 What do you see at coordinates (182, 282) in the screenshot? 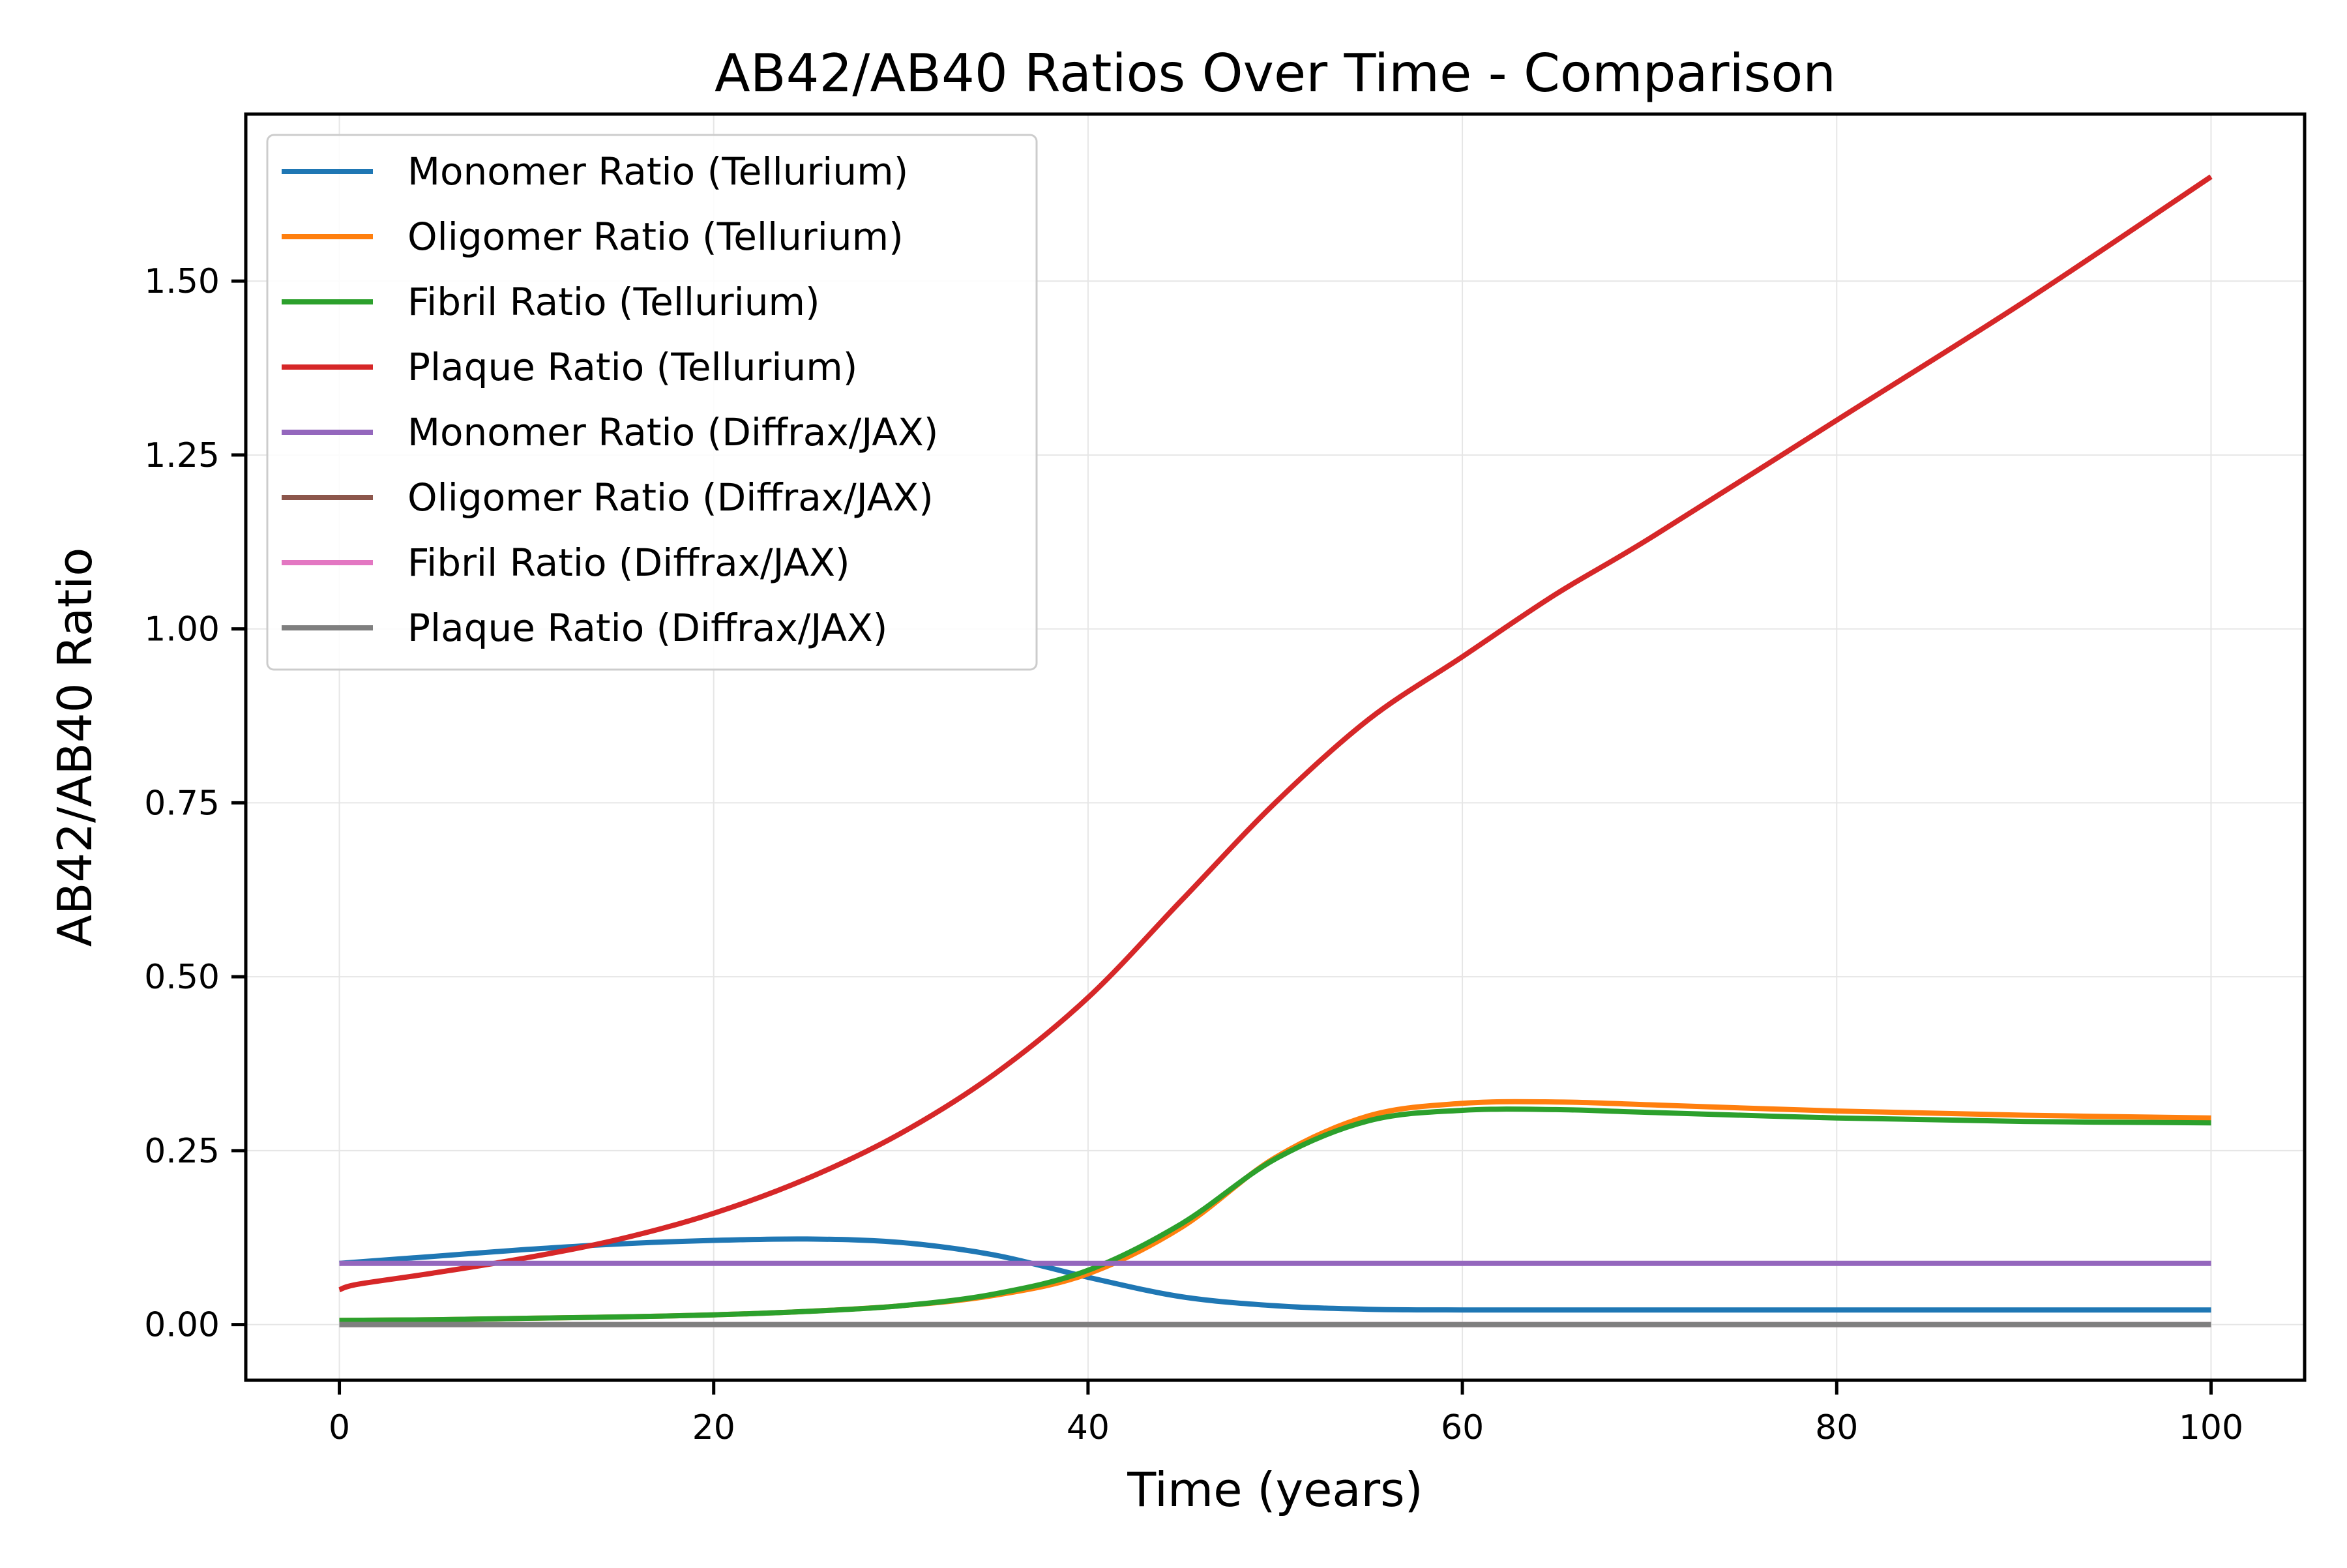
I see `y-tick-label: 1.50` at bounding box center [182, 282].